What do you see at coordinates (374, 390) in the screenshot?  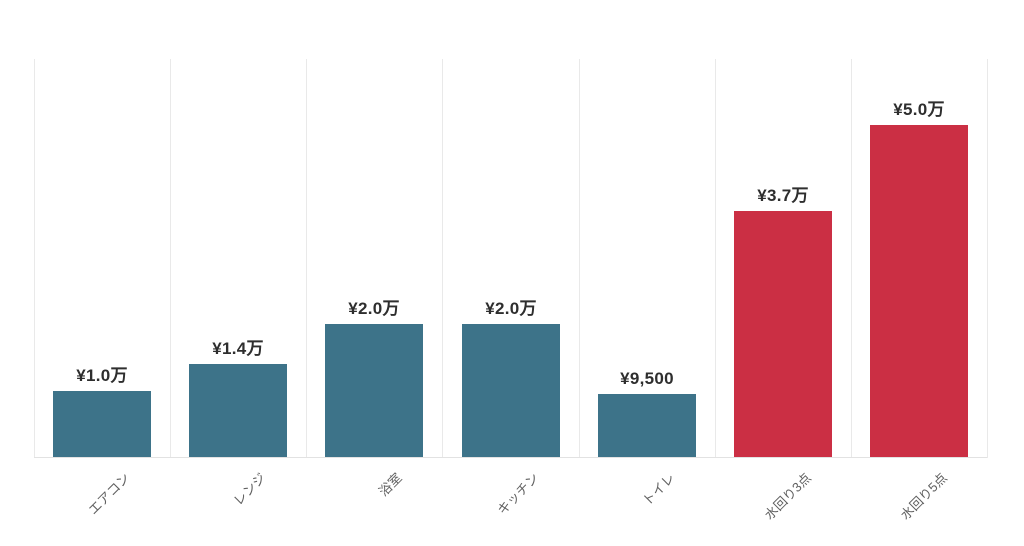 I see `bar-浴室` at bounding box center [374, 390].